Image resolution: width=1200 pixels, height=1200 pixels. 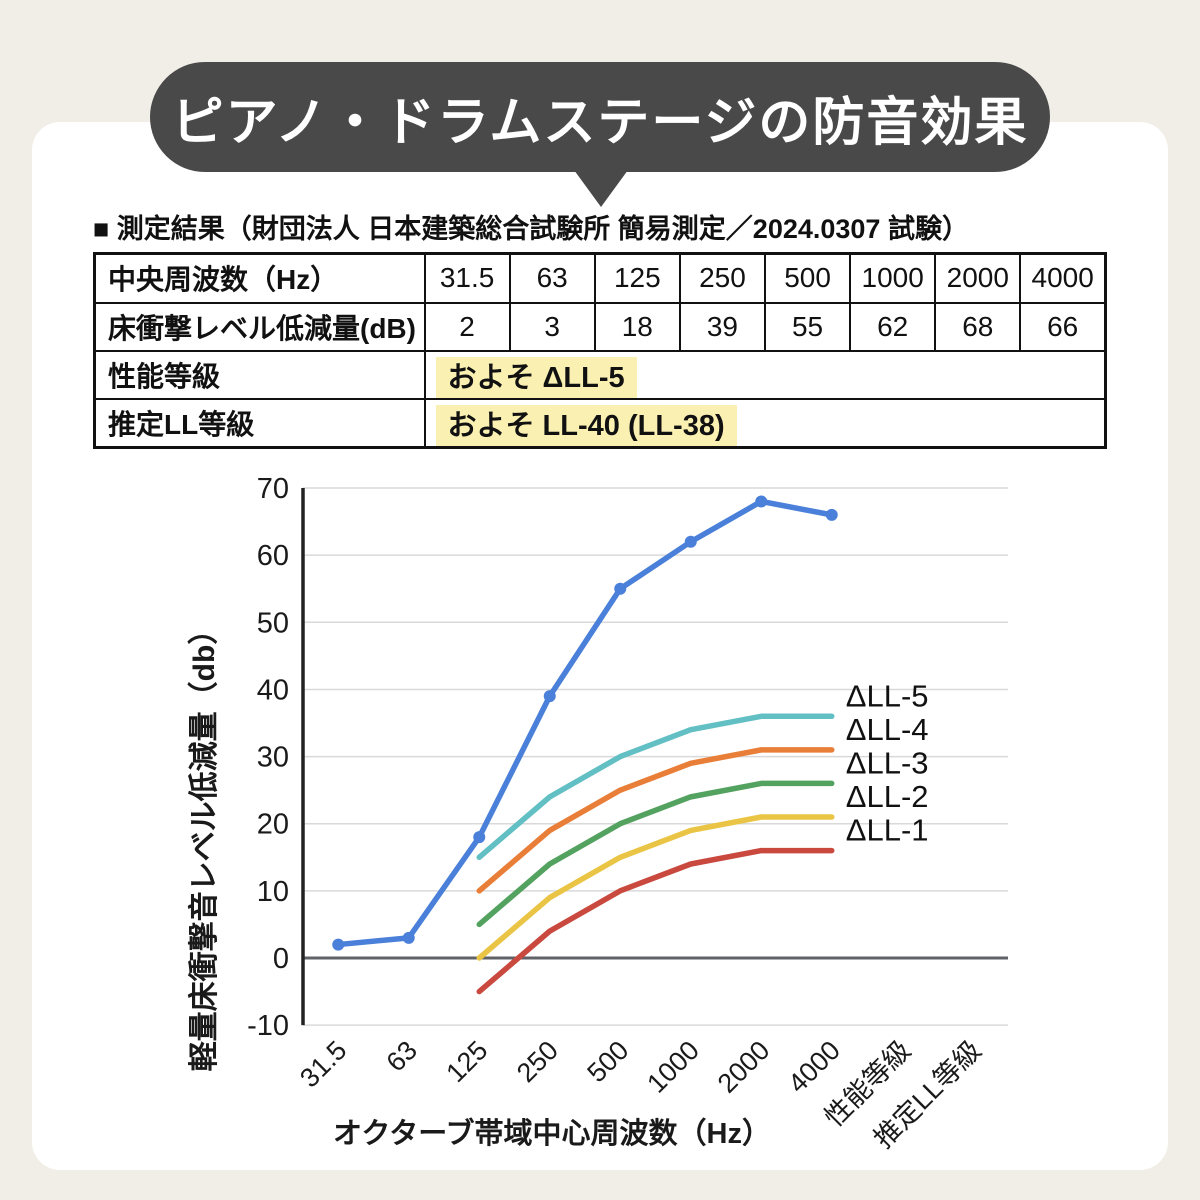 What do you see at coordinates (893, 326) in the screenshot?
I see `reduction-cell: 62` at bounding box center [893, 326].